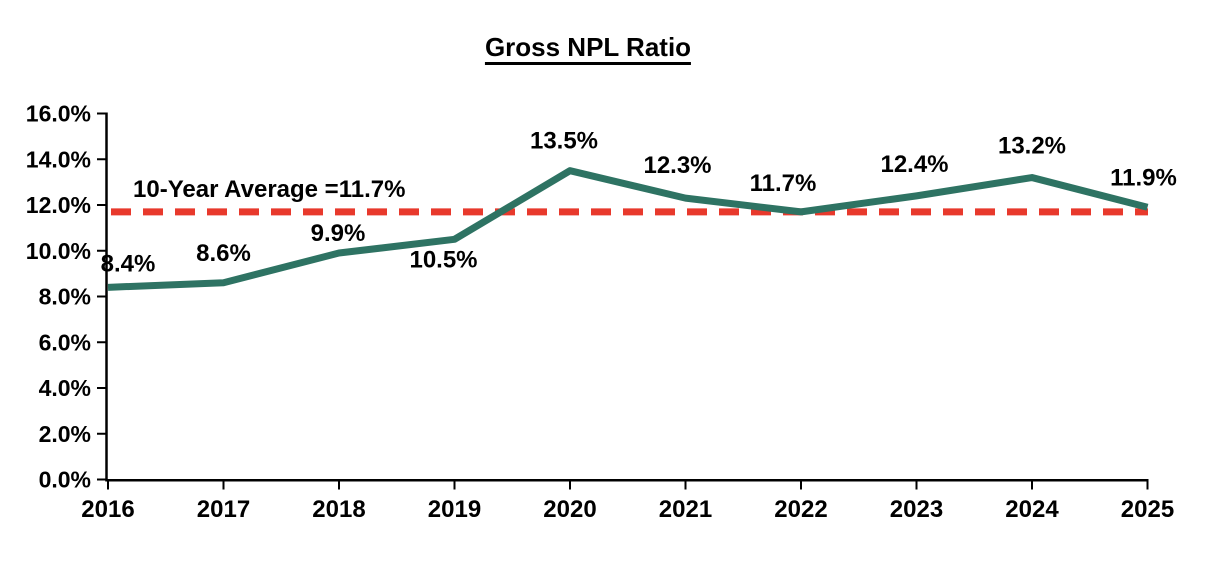 The width and height of the screenshot is (1208, 586). I want to click on x-axis-tick-label: 2020, so click(569, 509).